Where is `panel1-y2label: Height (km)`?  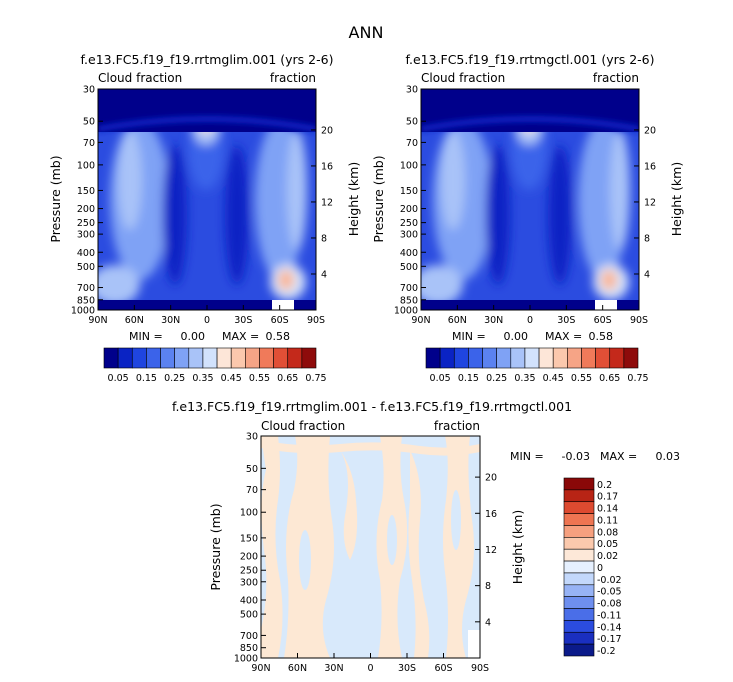
panel1-y2label: Height (km) is located at coordinates (353, 199).